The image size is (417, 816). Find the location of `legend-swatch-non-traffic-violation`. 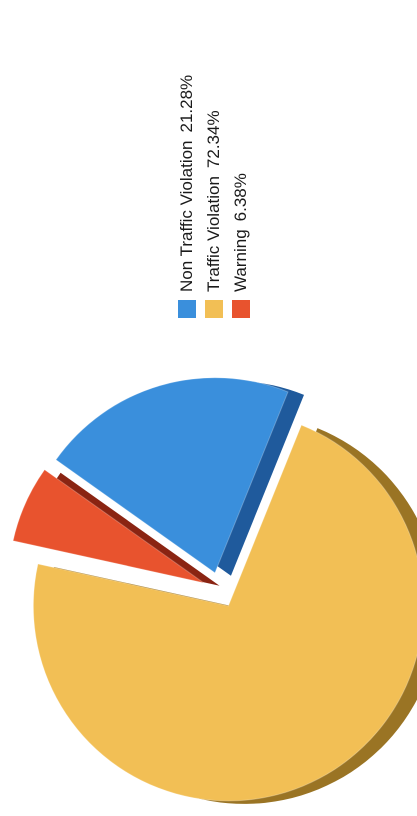

legend-swatch-non-traffic-violation is located at coordinates (186, 309).